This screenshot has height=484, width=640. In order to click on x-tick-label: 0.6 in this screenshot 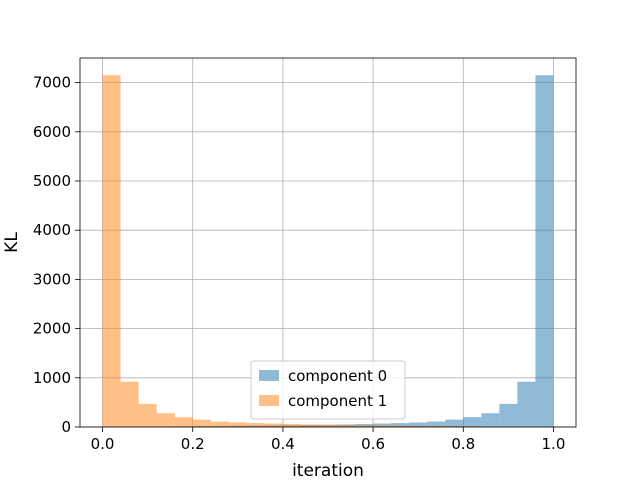, I will do `click(373, 444)`.